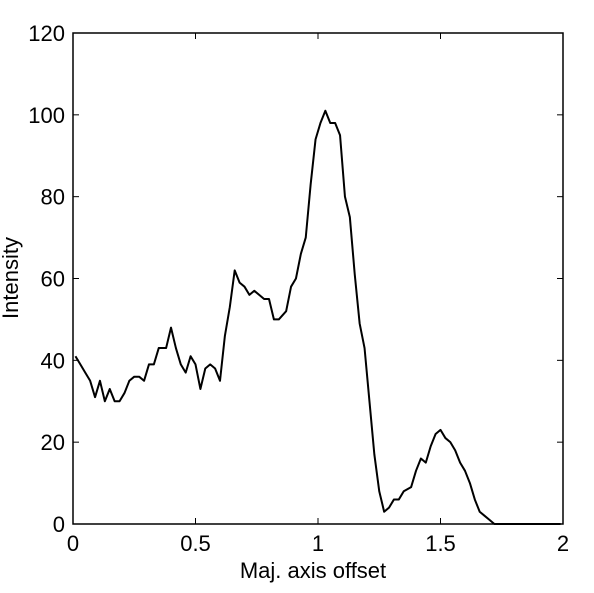  What do you see at coordinates (53, 279) in the screenshot?
I see `y-tick-label: 60` at bounding box center [53, 279].